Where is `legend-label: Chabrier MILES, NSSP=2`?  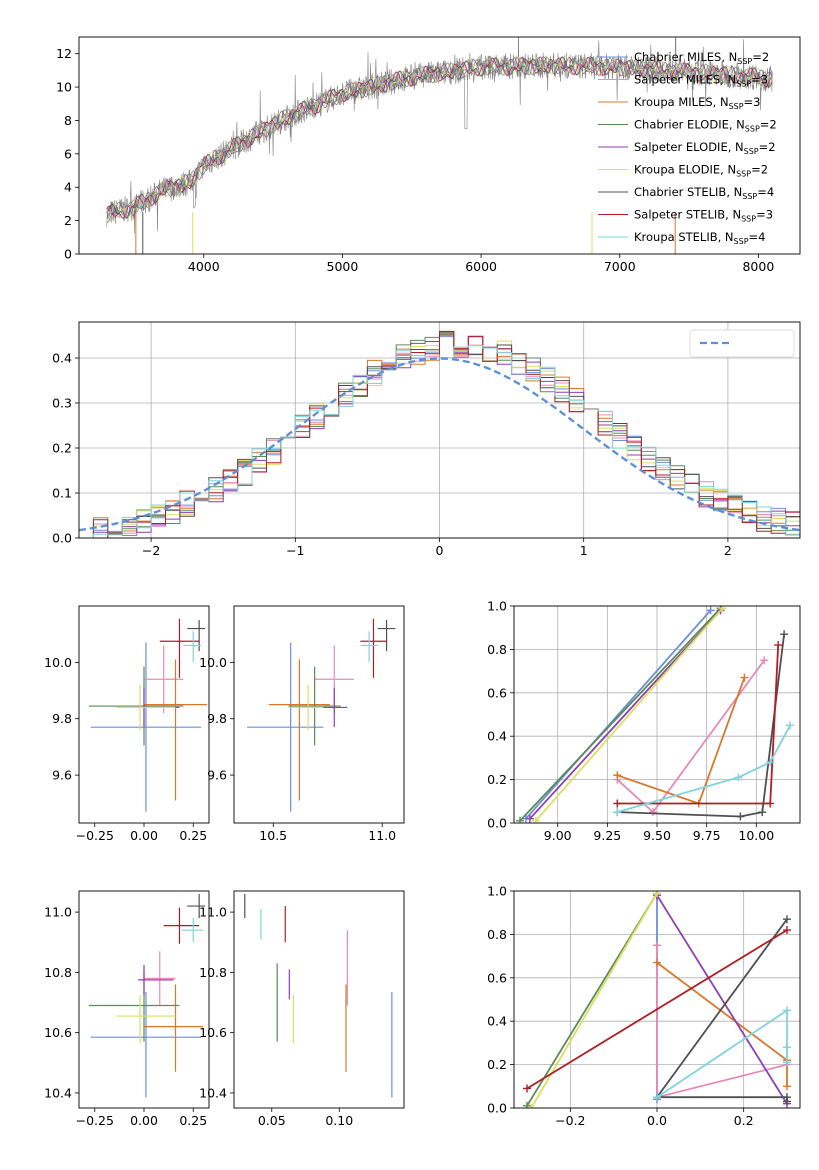 legend-label: Chabrier MILES, NSSP=2 is located at coordinates (701, 58).